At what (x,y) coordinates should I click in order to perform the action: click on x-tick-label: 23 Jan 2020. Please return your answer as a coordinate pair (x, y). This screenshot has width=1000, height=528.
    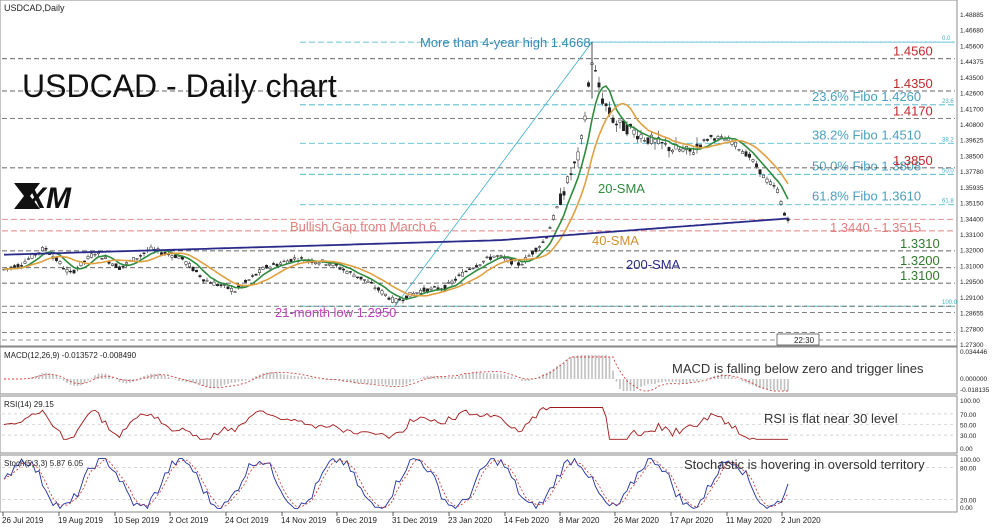
    Looking at the image, I should click on (470, 520).